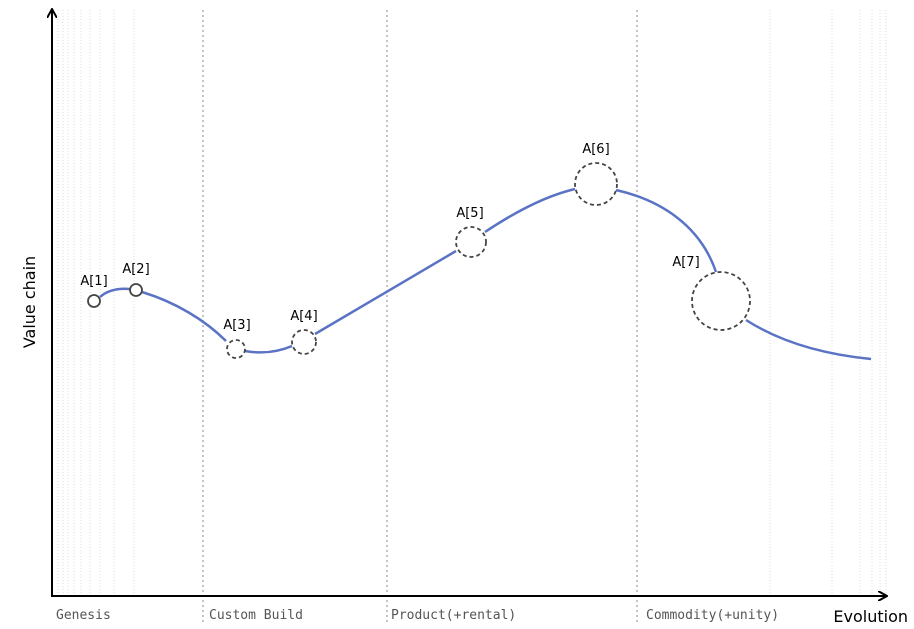 This screenshot has height=629, width=914. What do you see at coordinates (596, 184) in the screenshot?
I see `node-a6` at bounding box center [596, 184].